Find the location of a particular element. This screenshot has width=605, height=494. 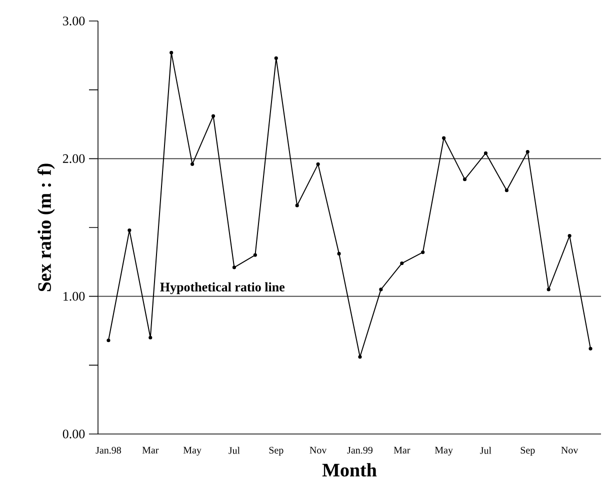

x-tick-label: Jan.98 is located at coordinates (109, 450).